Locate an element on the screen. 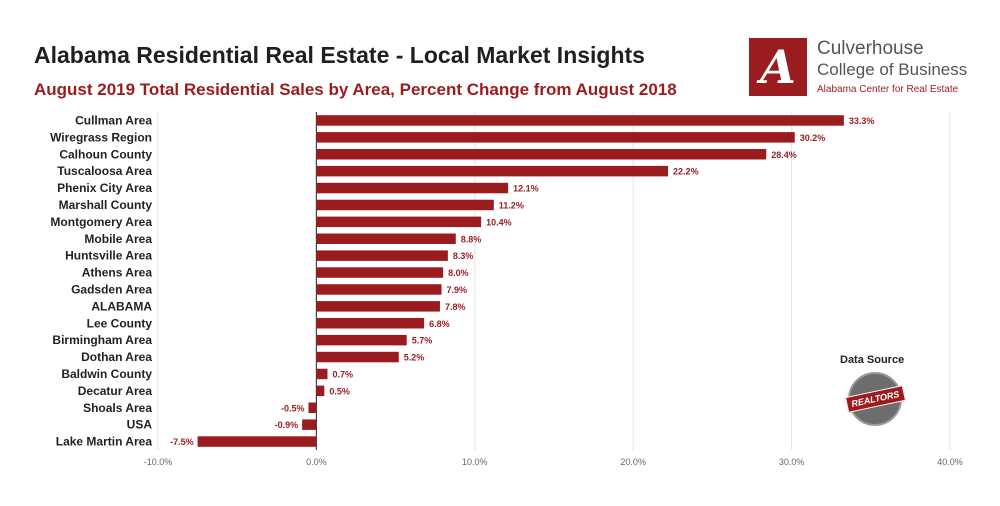 The image size is (1000, 506). data-label: 5.7% is located at coordinates (422, 341).